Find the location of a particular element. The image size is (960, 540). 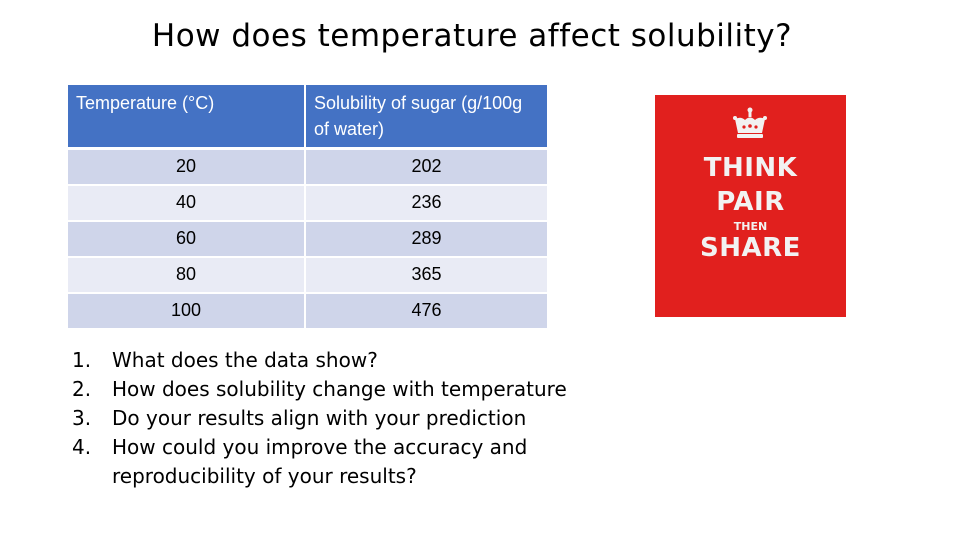

table-row: 80 365 is located at coordinates (307, 275).